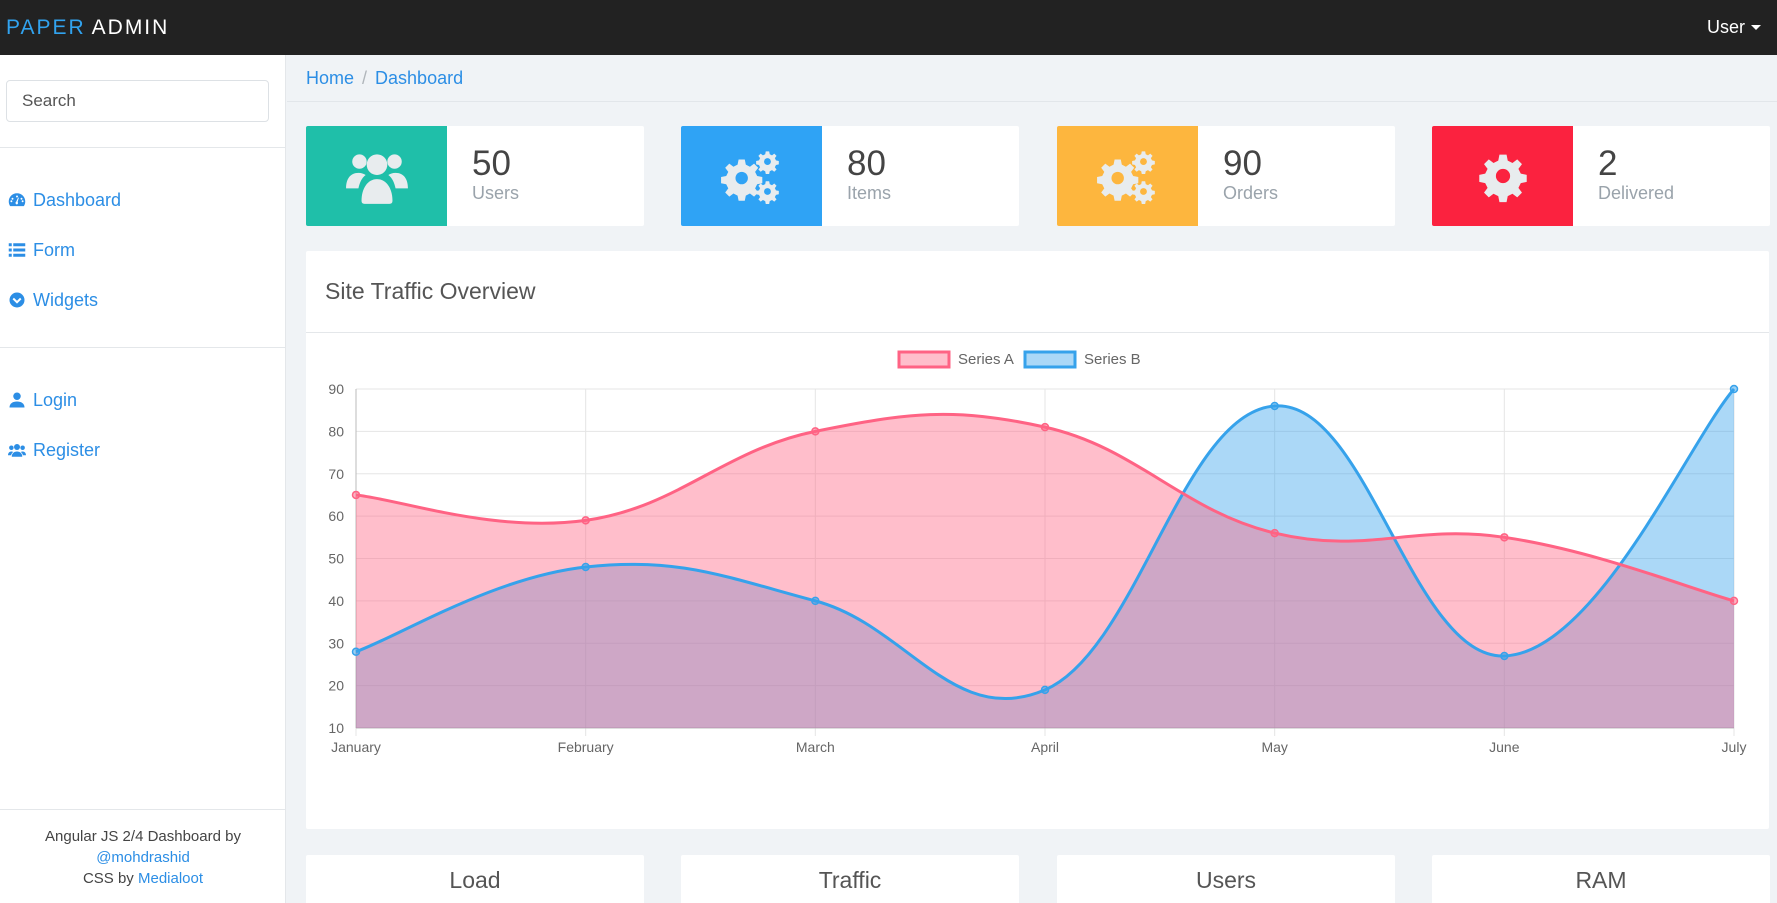 Image resolution: width=1777 pixels, height=903 pixels. I want to click on legend-swatch-series-b, so click(1050, 359).